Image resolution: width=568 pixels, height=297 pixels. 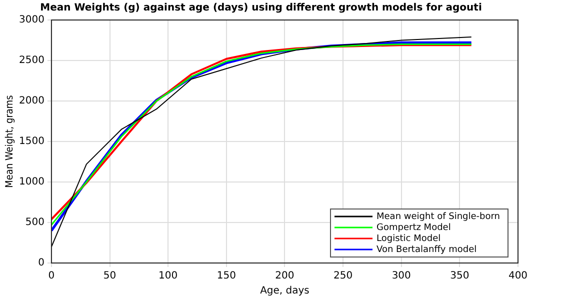 I want to click on y-tick-label: 0, so click(x=41, y=263).